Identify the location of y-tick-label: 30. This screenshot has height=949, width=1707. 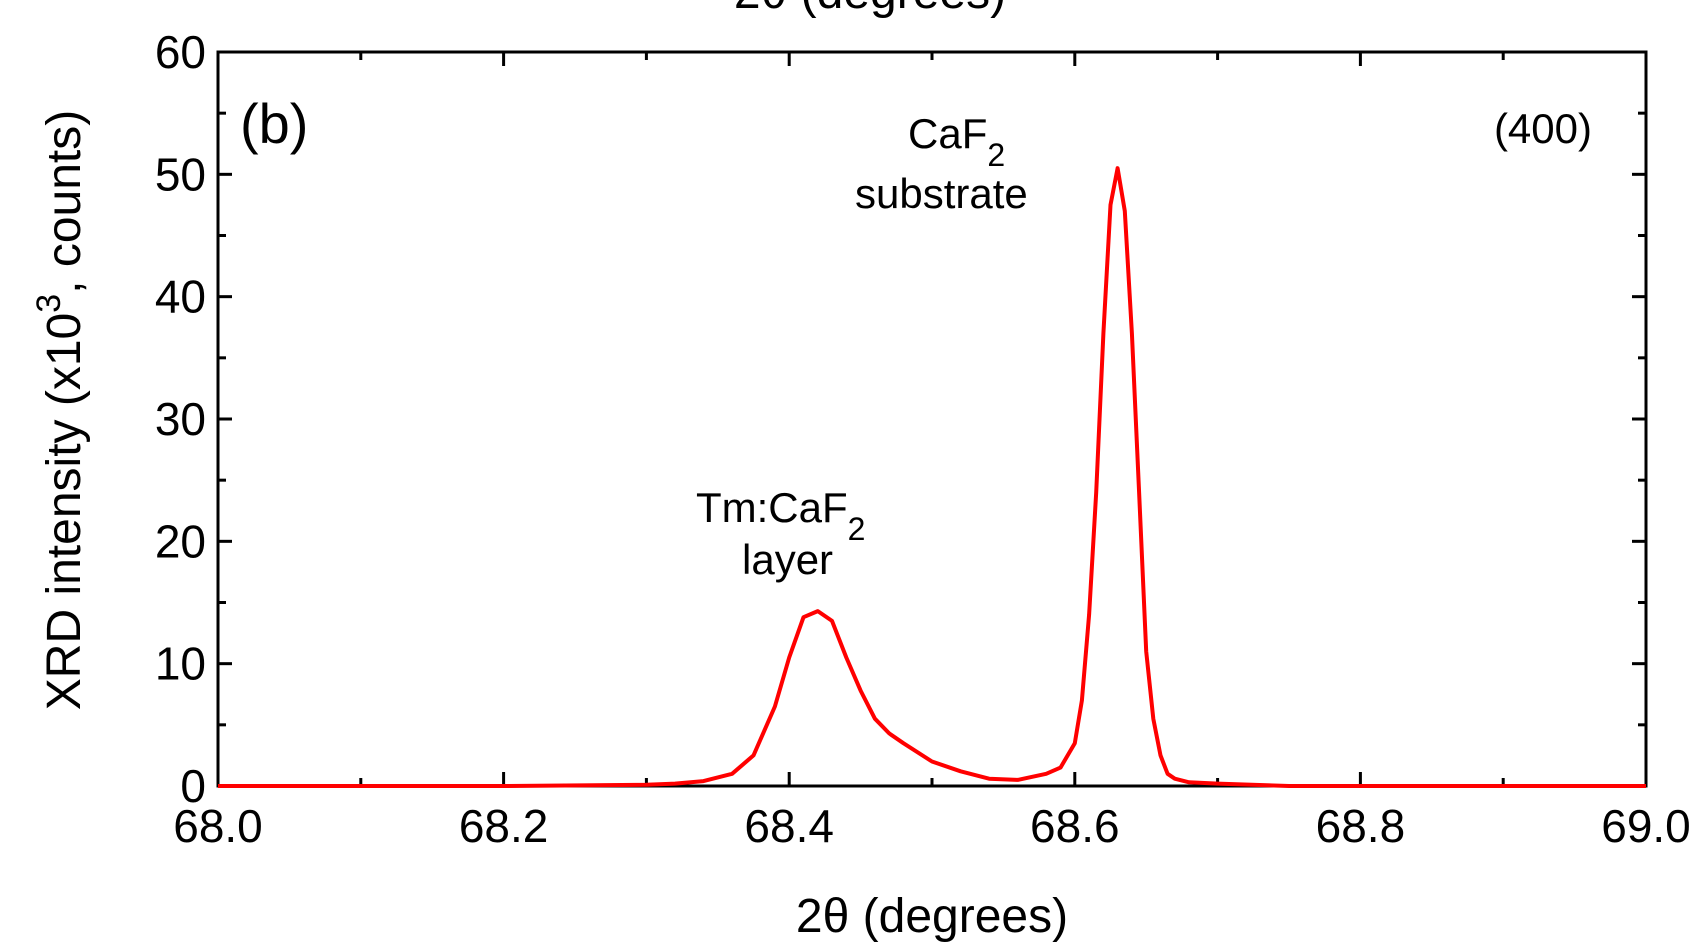
(180, 419).